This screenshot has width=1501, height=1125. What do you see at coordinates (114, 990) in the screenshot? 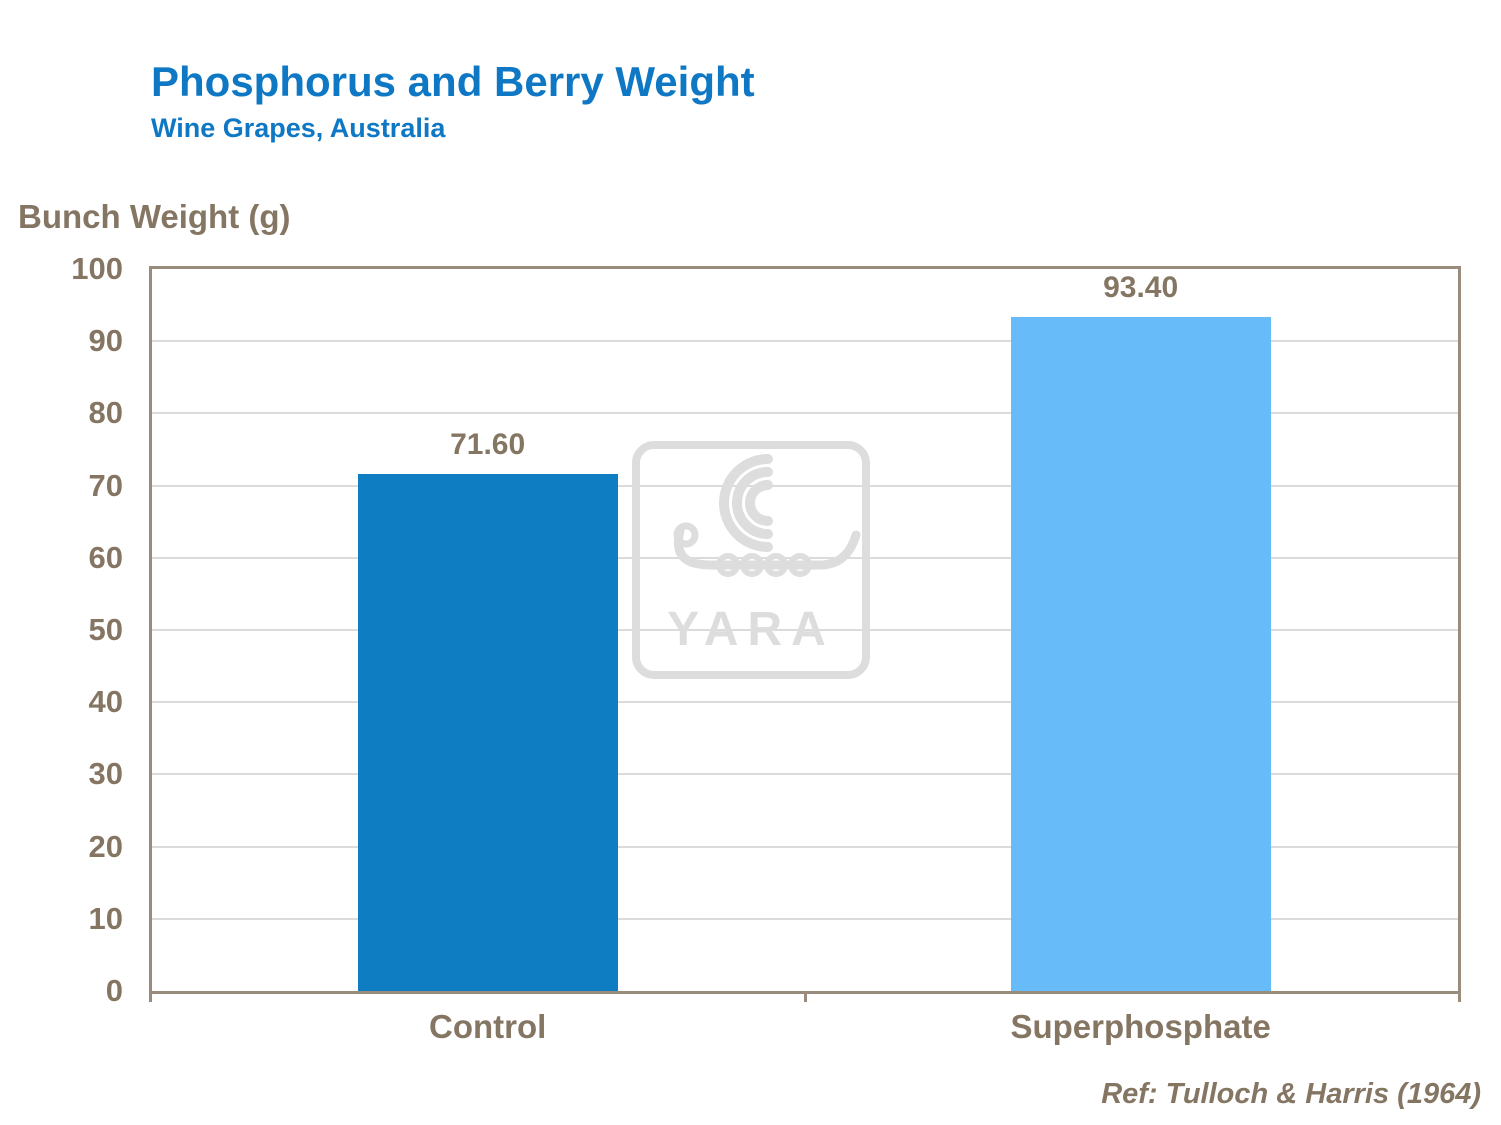
I see `y-tick-label: 0` at bounding box center [114, 990].